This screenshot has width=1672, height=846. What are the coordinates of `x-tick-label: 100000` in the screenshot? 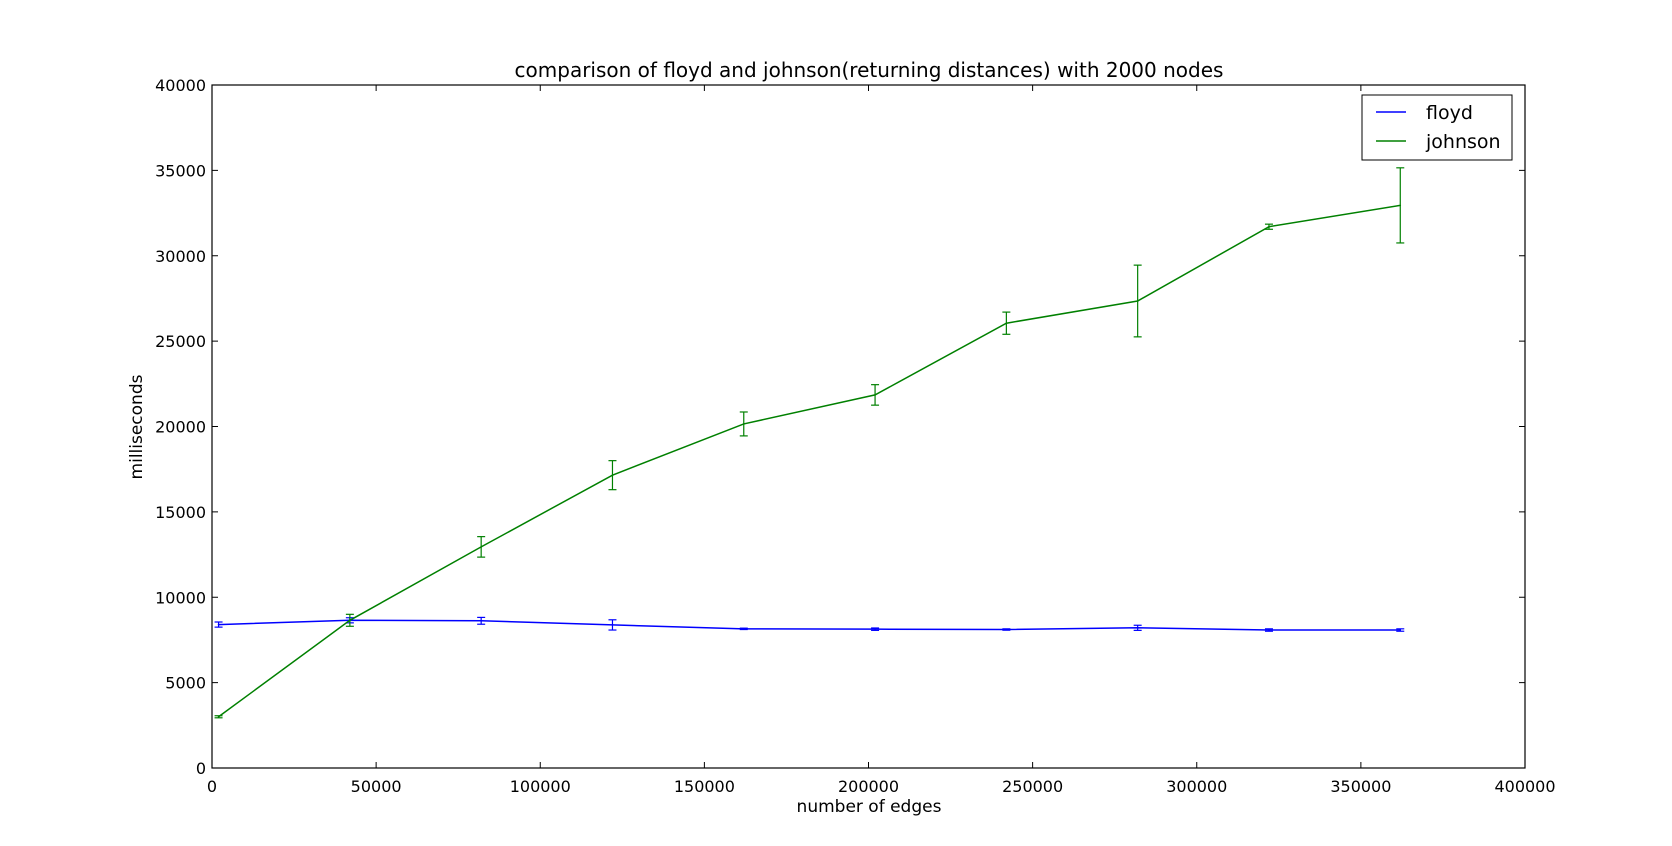 It's located at (540, 786).